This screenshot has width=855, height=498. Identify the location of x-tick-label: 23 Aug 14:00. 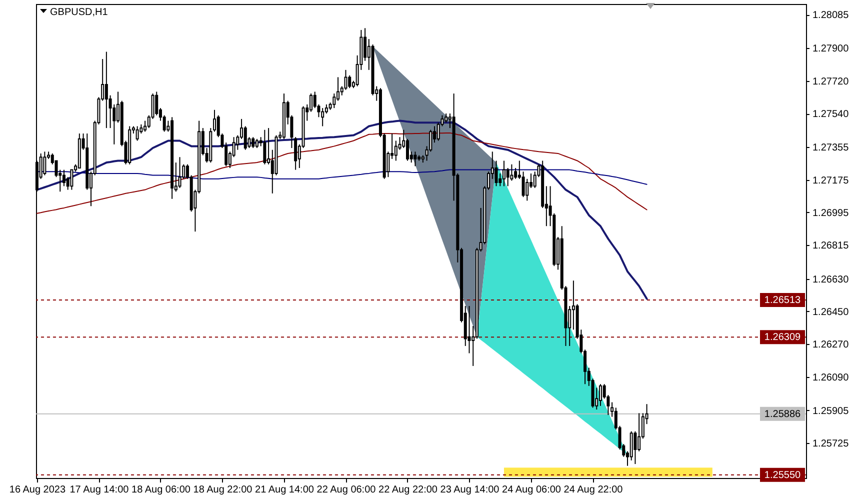
(470, 490).